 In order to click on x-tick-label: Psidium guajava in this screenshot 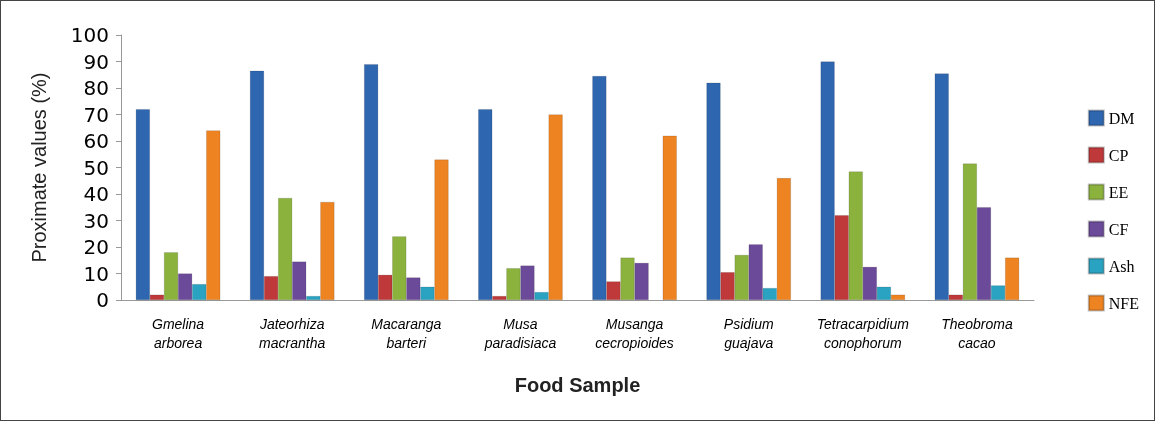, I will do `click(748, 333)`.